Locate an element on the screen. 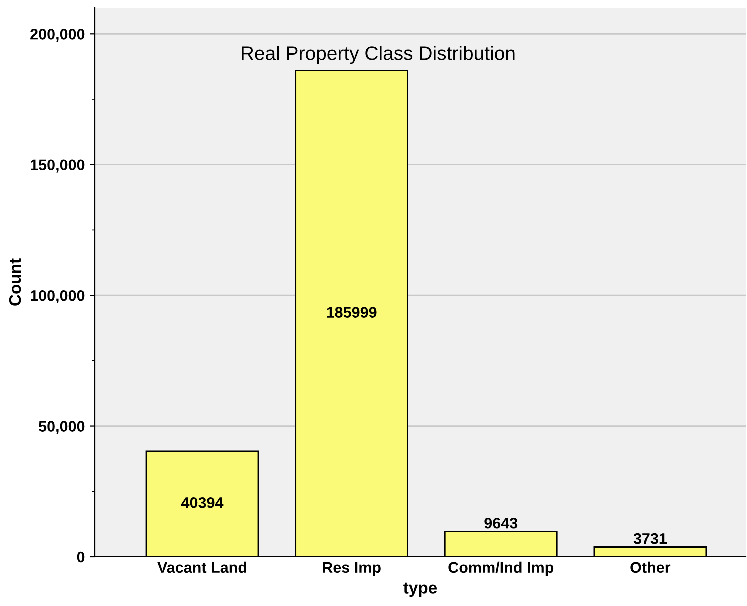 This screenshot has width=747, height=606. x-axis-title: type is located at coordinates (421, 590).